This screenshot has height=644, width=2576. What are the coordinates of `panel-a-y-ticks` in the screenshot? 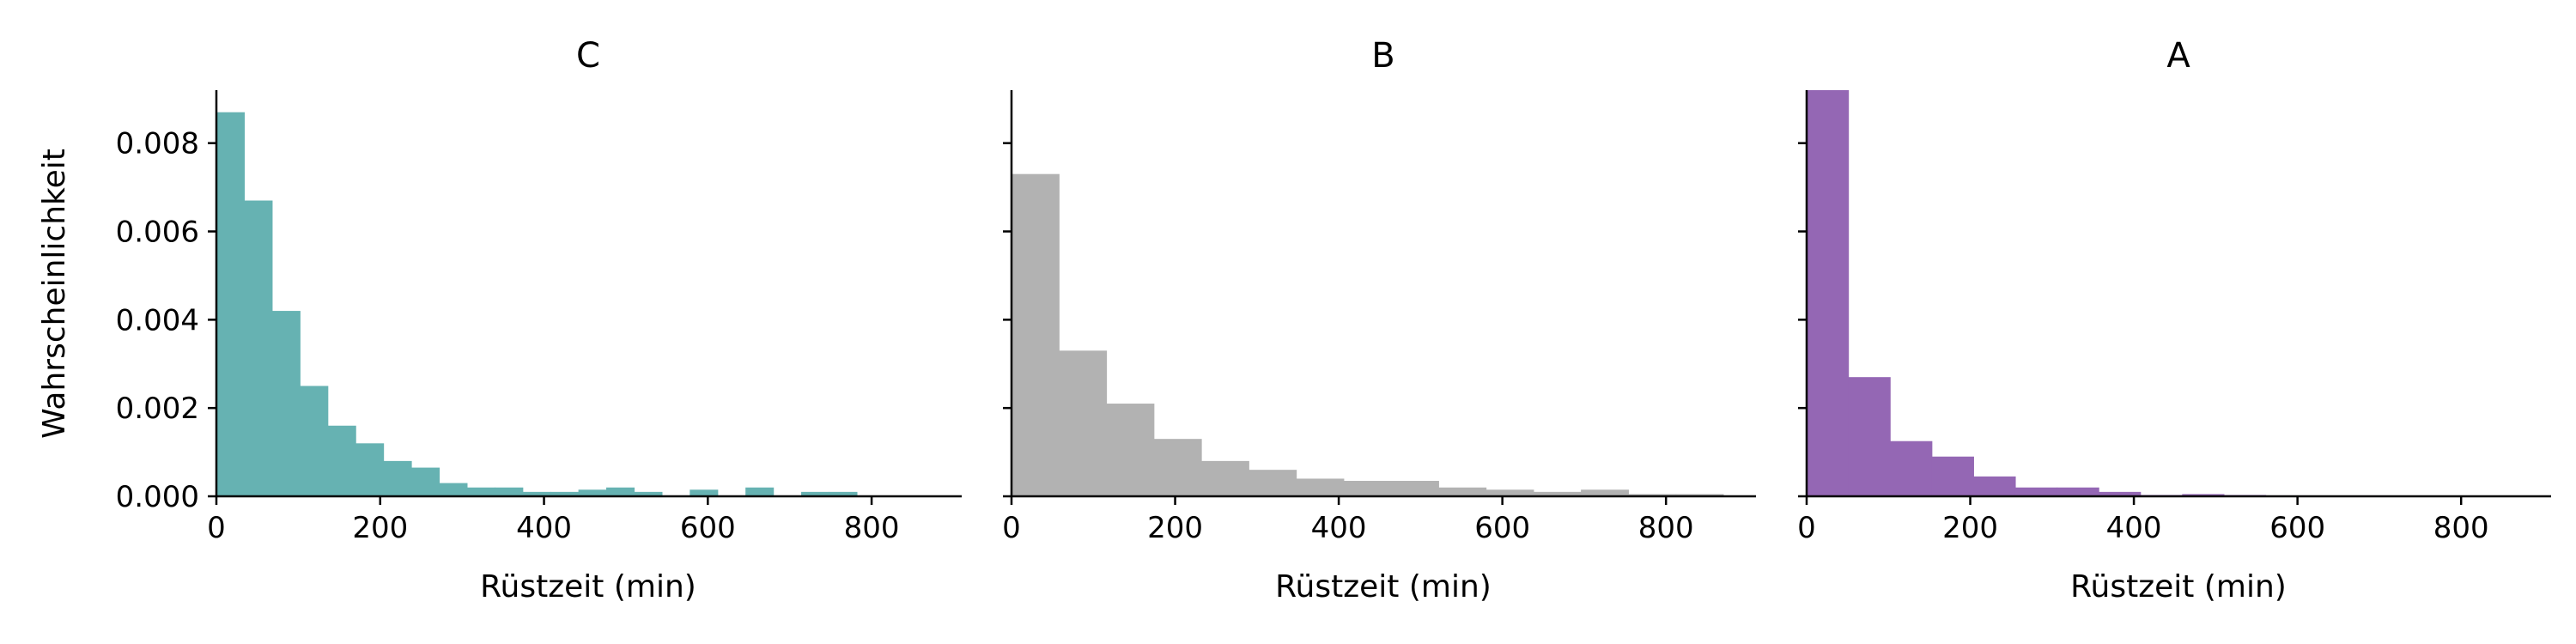 It's located at (1802, 320).